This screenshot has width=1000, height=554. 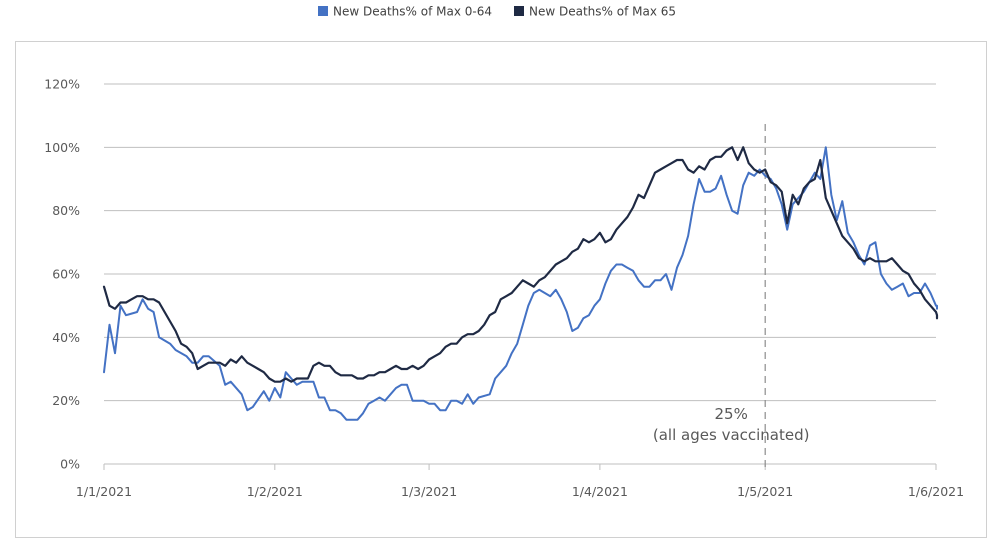 I want to click on y-tick-label: 20%, so click(x=66, y=400).